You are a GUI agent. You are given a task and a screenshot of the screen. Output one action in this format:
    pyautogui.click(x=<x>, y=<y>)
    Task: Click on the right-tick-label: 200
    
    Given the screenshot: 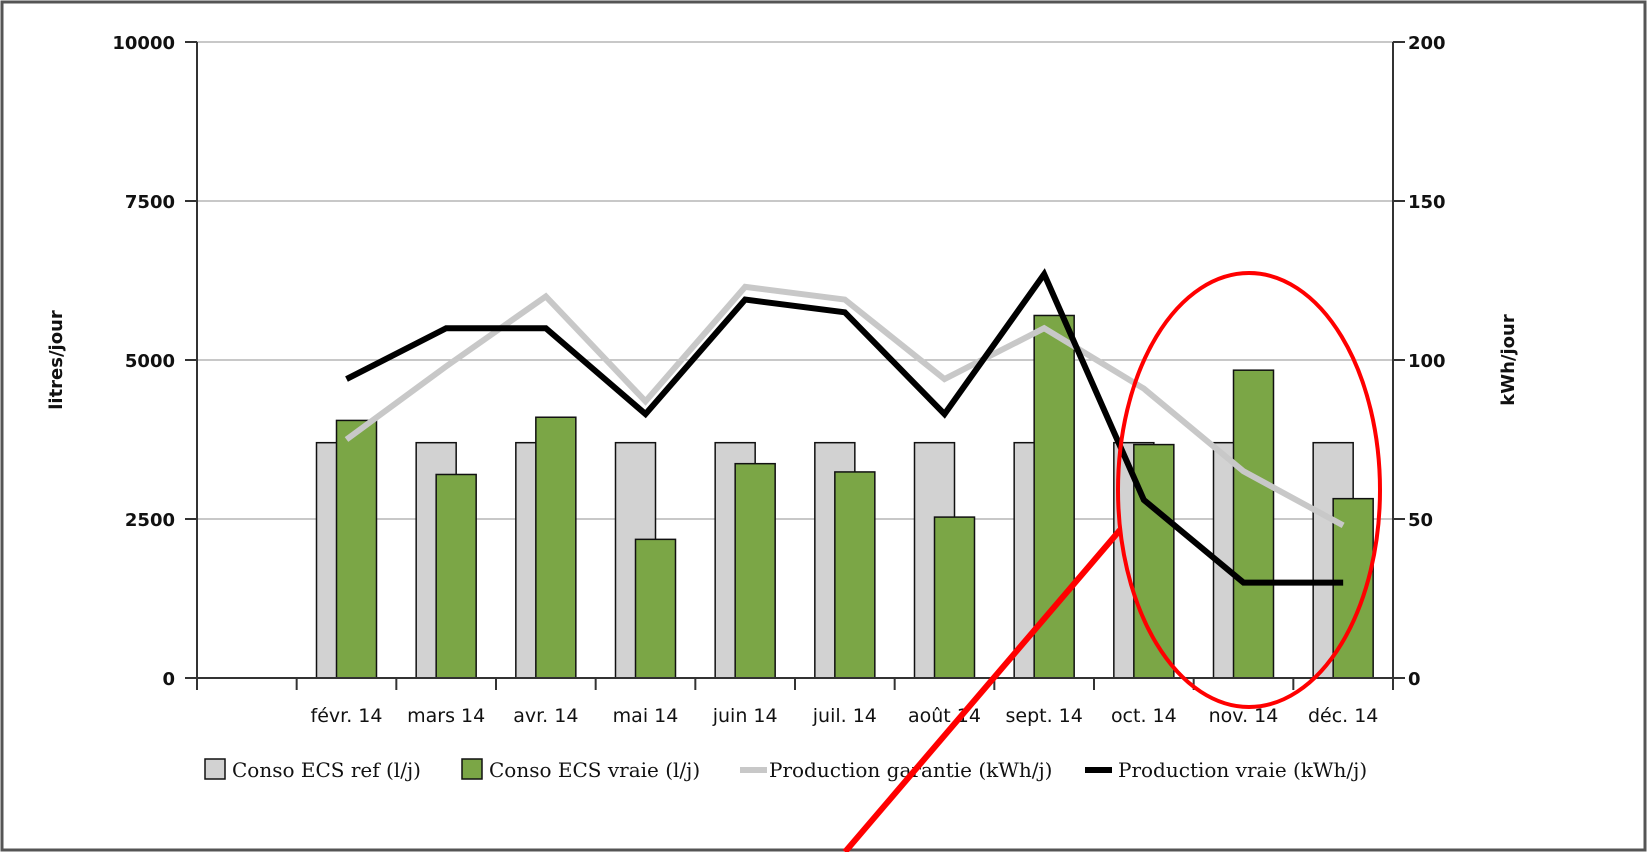 What is the action you would take?
    pyautogui.click(x=1427, y=43)
    